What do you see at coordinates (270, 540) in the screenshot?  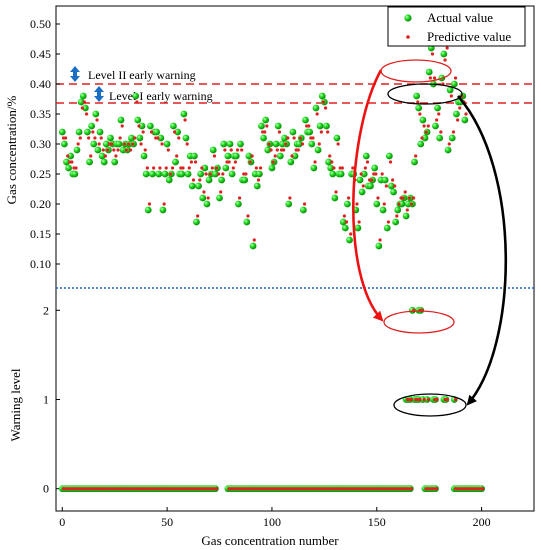 I see `x-axis-label: Gas concentration number` at bounding box center [270, 540].